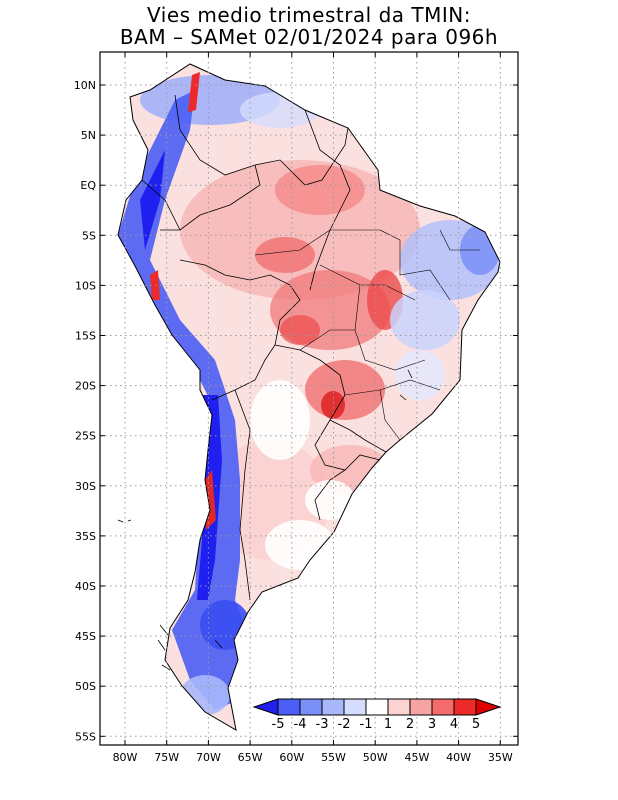  What do you see at coordinates (416, 757) in the screenshot?
I see `lon-tick-label: 45W` at bounding box center [416, 757].